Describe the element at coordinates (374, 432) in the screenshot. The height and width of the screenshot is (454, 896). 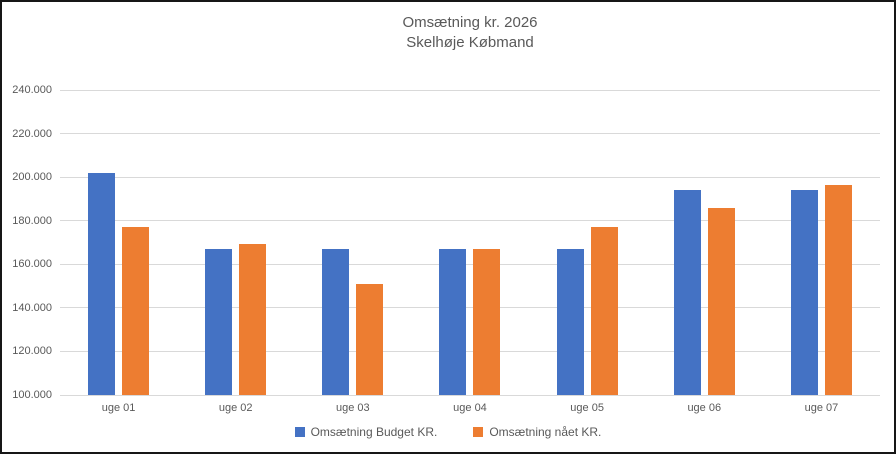
I see `legend-label: Omsætning Budget KR.` at that location.